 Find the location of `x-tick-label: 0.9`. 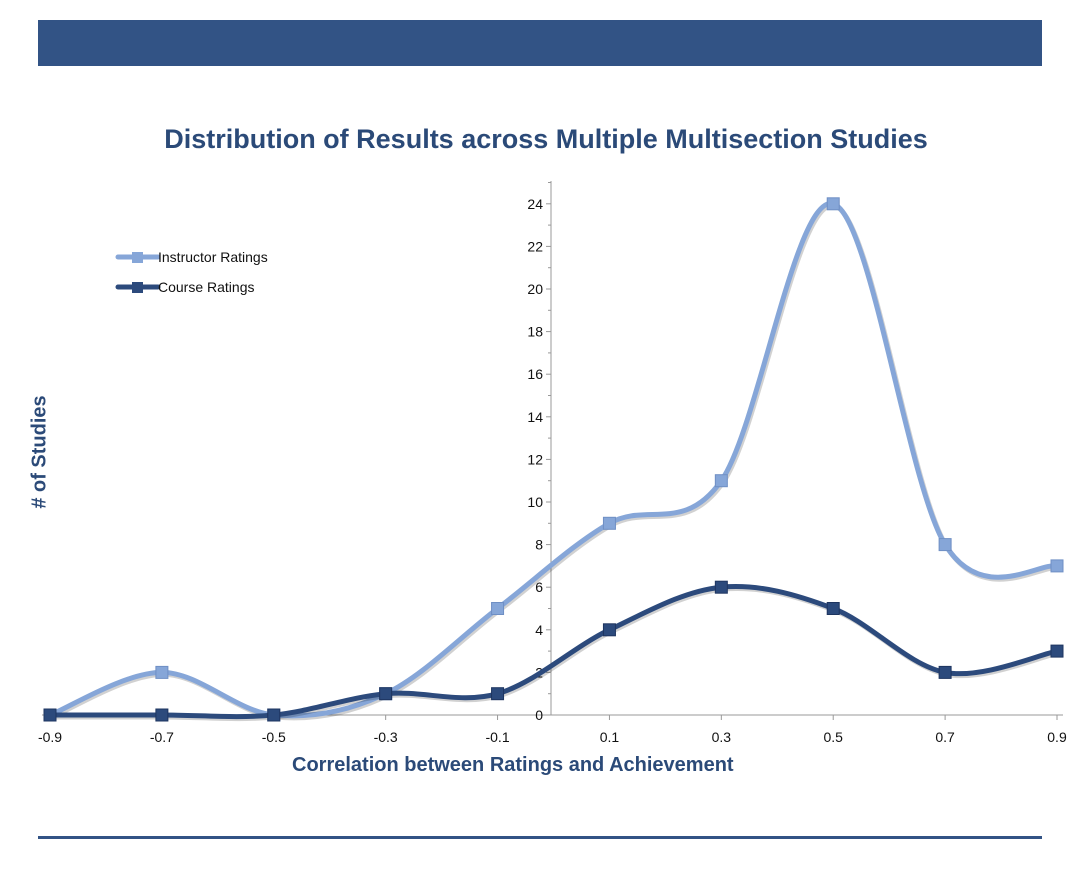

x-tick-label: 0.9 is located at coordinates (1057, 737).